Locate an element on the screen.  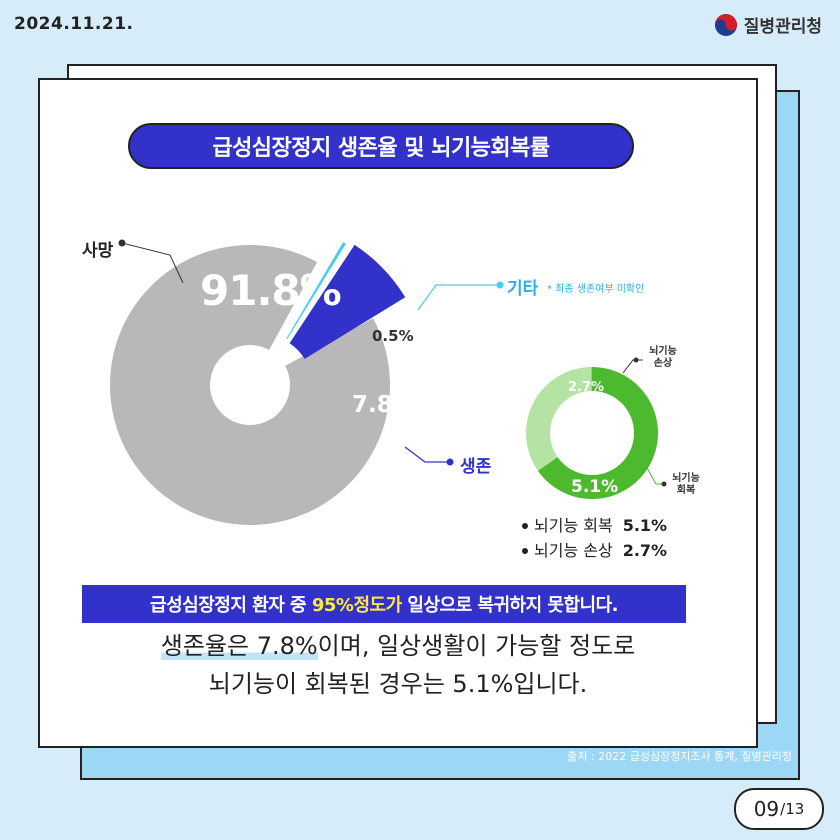
leader-dot-brain-recover is located at coordinates (664, 484).